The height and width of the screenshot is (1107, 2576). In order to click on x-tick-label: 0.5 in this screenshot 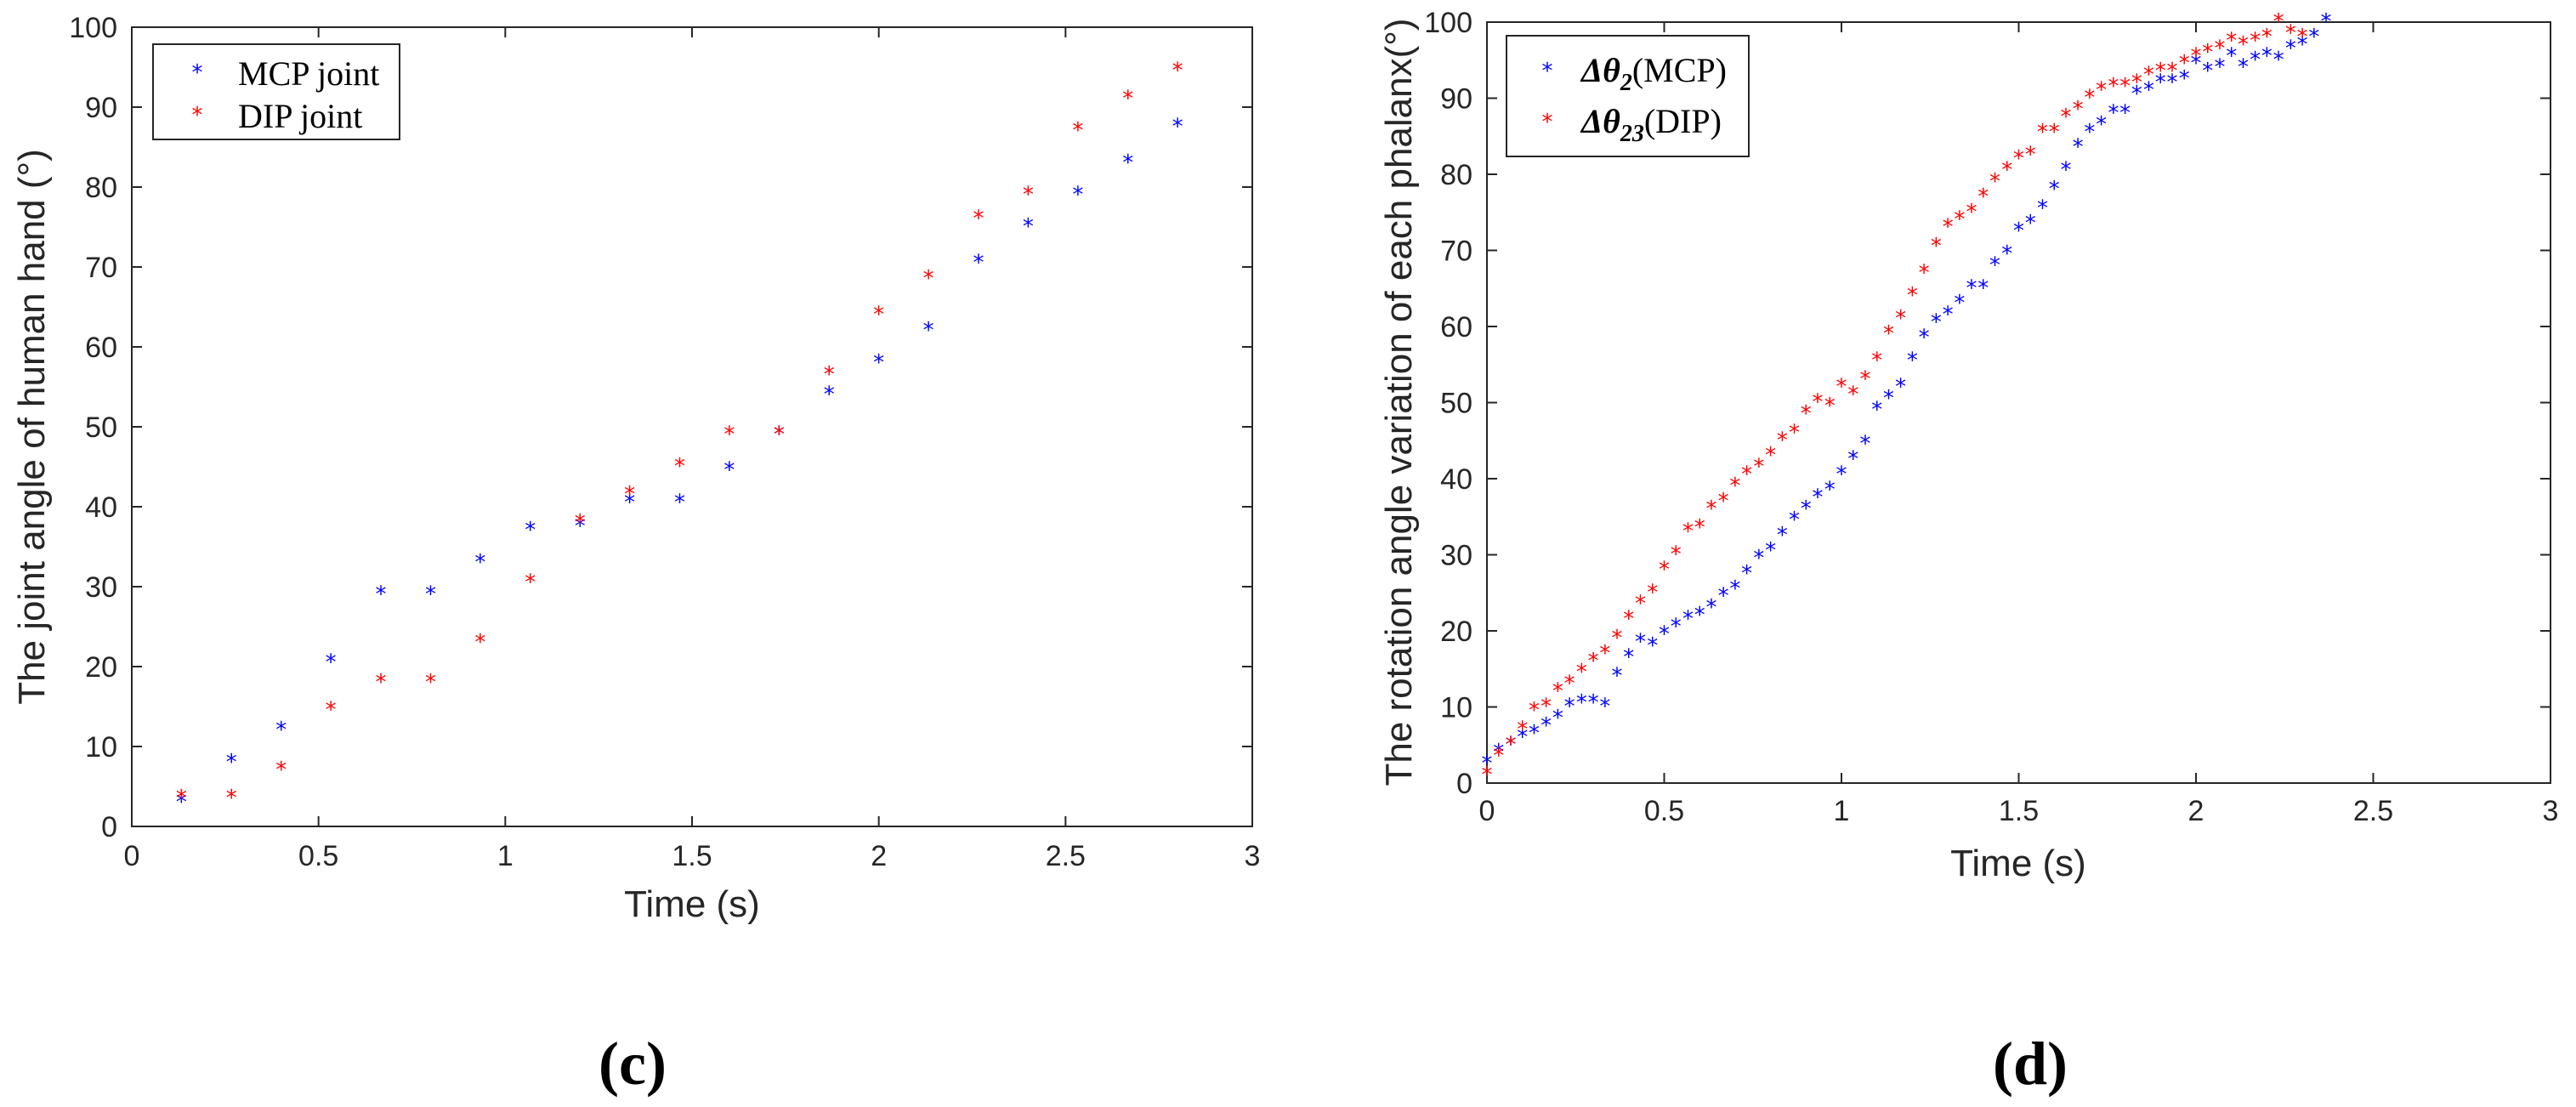, I will do `click(1664, 811)`.